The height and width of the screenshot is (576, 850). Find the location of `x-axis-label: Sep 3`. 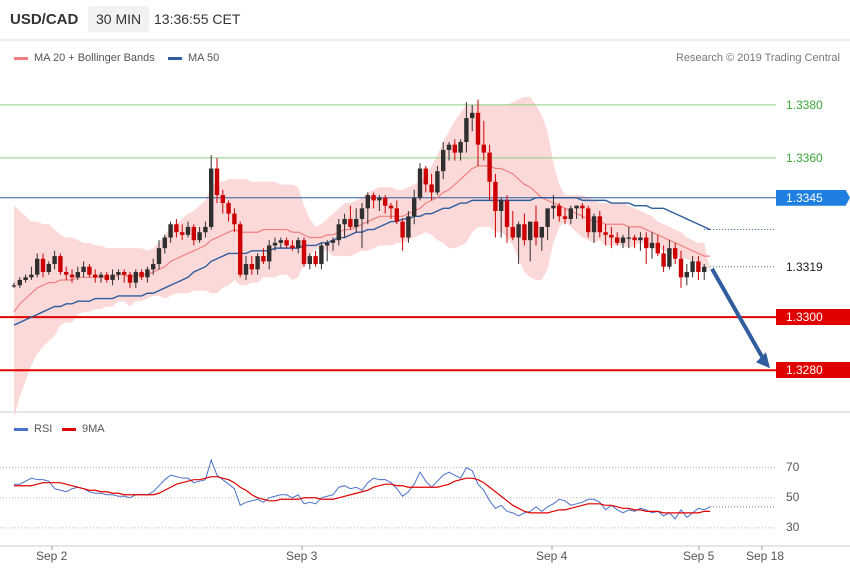

x-axis-label: Sep 3 is located at coordinates (302, 556).